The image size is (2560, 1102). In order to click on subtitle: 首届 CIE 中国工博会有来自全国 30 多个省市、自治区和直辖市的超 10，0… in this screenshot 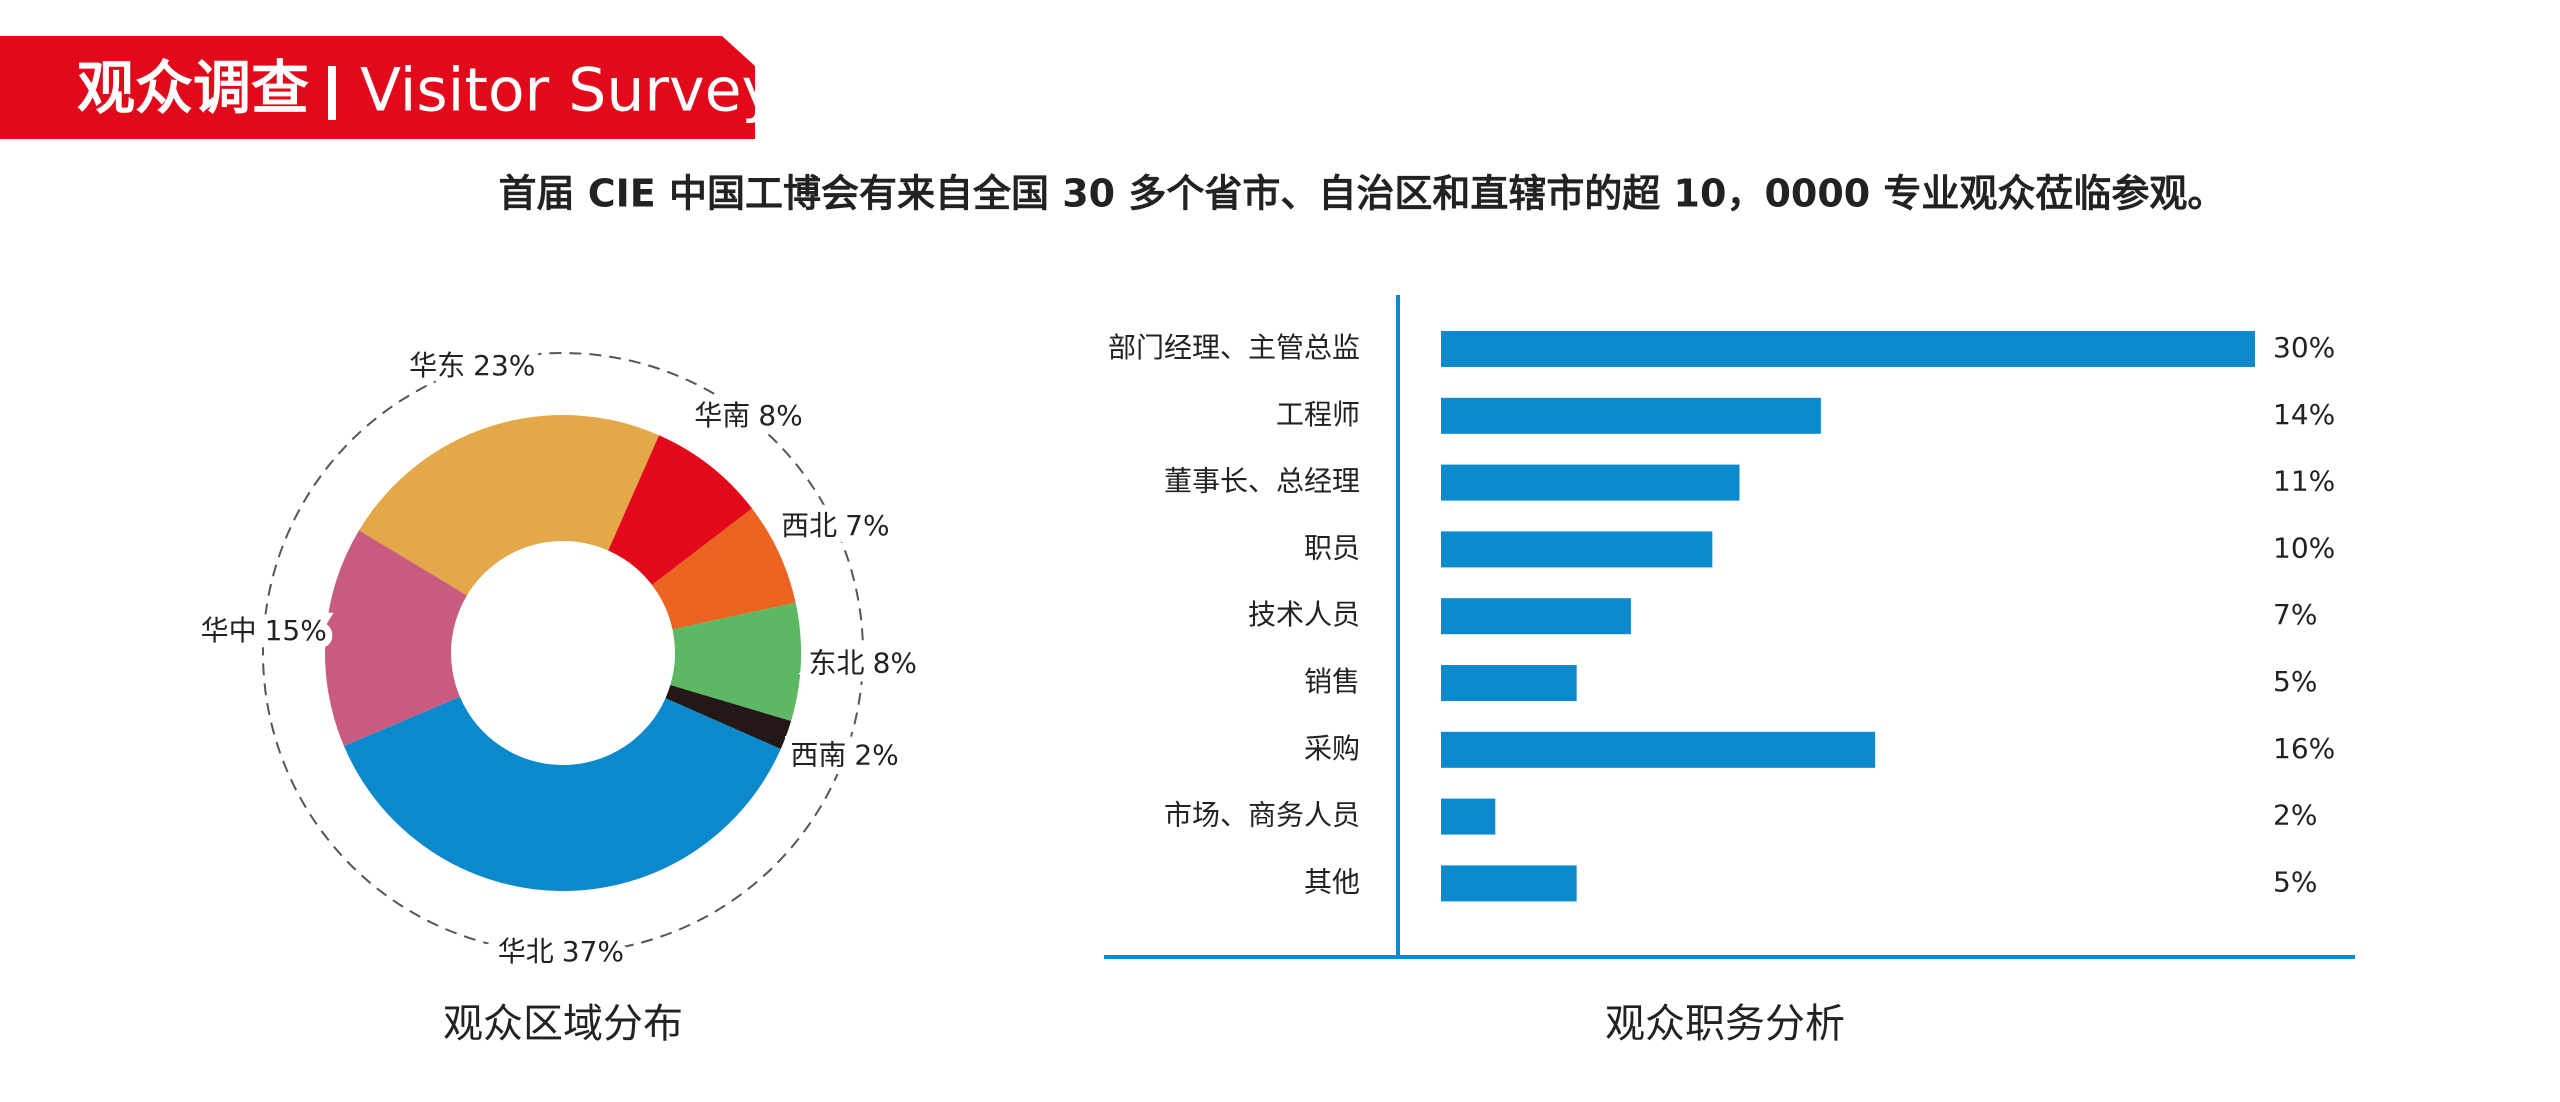, I will do `click(1362, 194)`.